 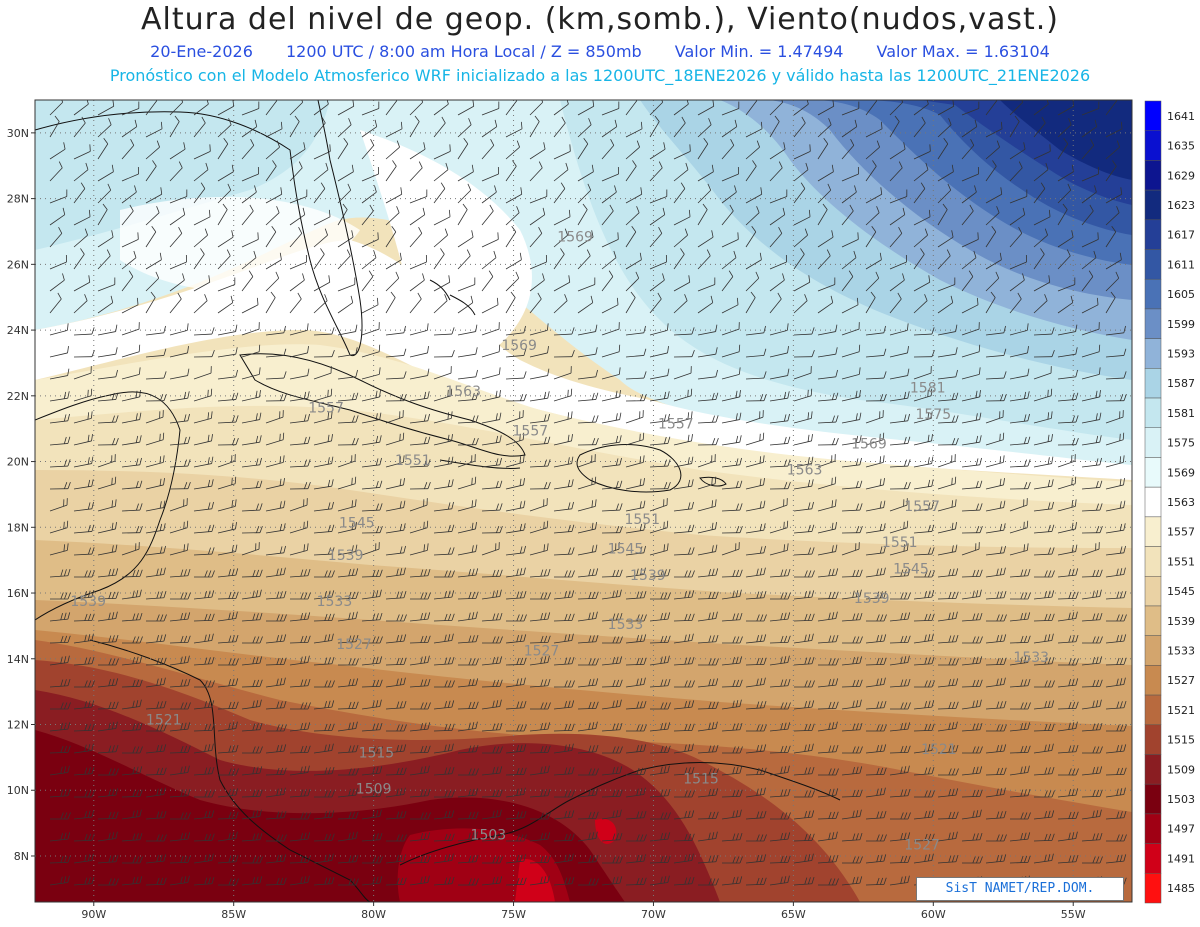 I want to click on longitude-labels: 90W 85W 80W 75W 70W 65W 60W 55W, so click(x=583, y=911).